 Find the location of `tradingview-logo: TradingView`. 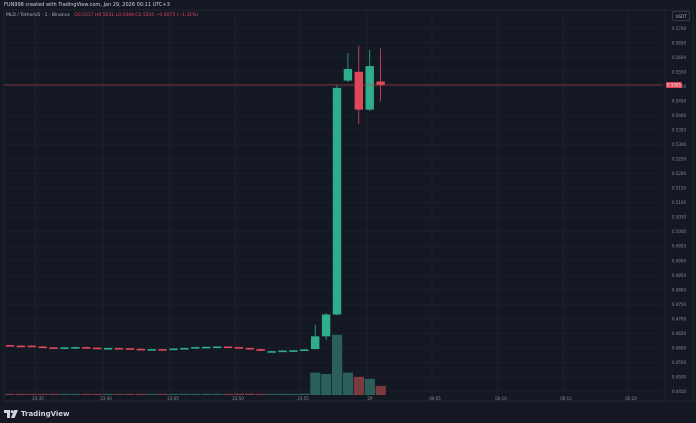

tradingview-logo: TradingView is located at coordinates (37, 414).